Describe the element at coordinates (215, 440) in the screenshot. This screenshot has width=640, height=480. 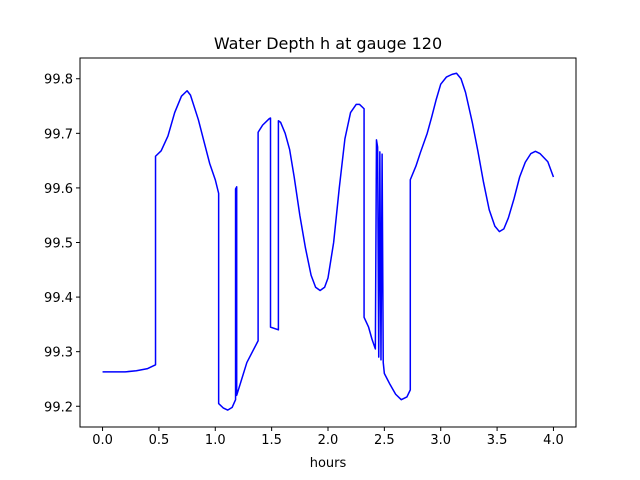
I see `x-tick-label: 1.0` at that location.